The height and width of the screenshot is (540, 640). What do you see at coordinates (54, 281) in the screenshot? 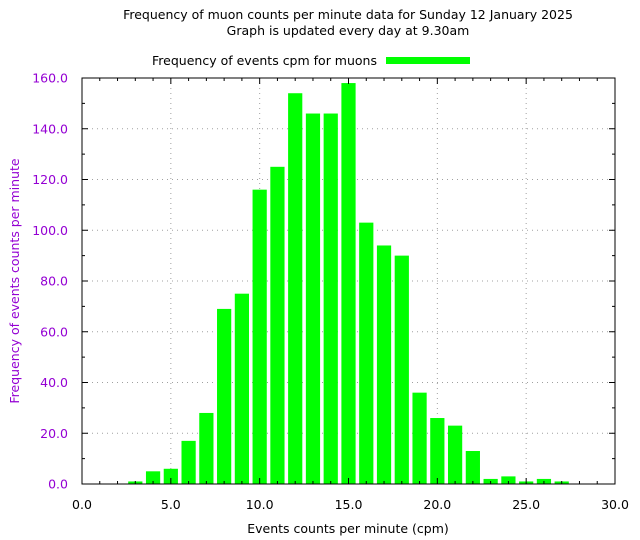
I see `y-tick-label: 80.0` at bounding box center [54, 281].